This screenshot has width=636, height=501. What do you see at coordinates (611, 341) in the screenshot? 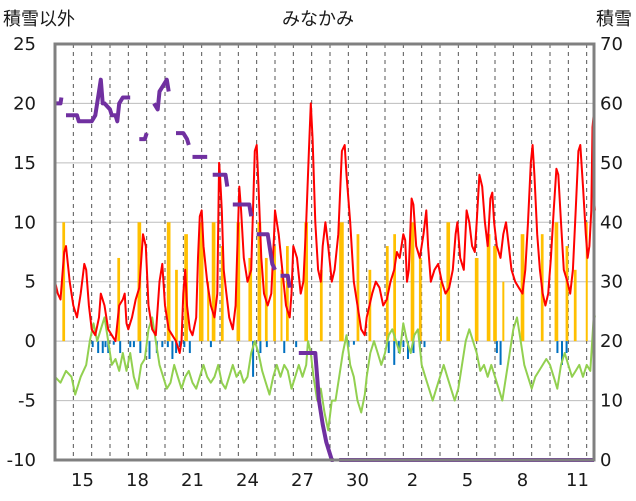
I see `right-tick-label: 20` at bounding box center [611, 341].